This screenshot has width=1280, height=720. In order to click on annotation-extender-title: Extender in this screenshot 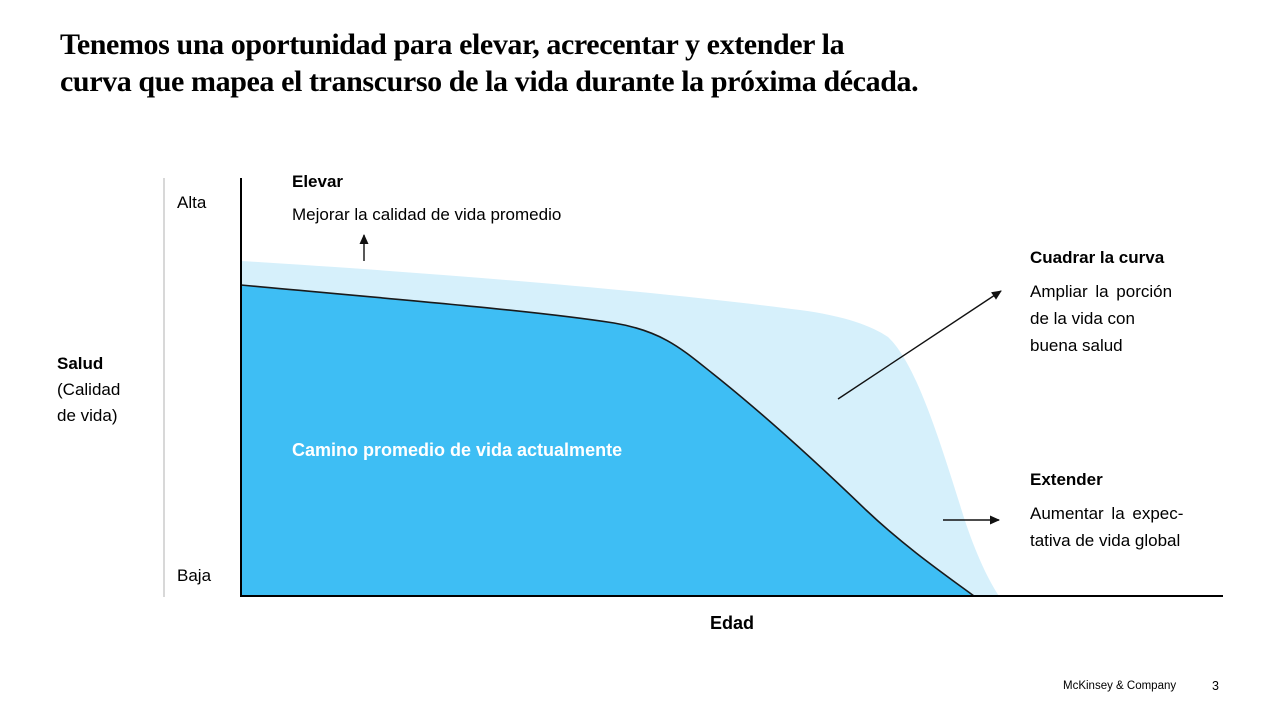, I will do `click(1066, 479)`.